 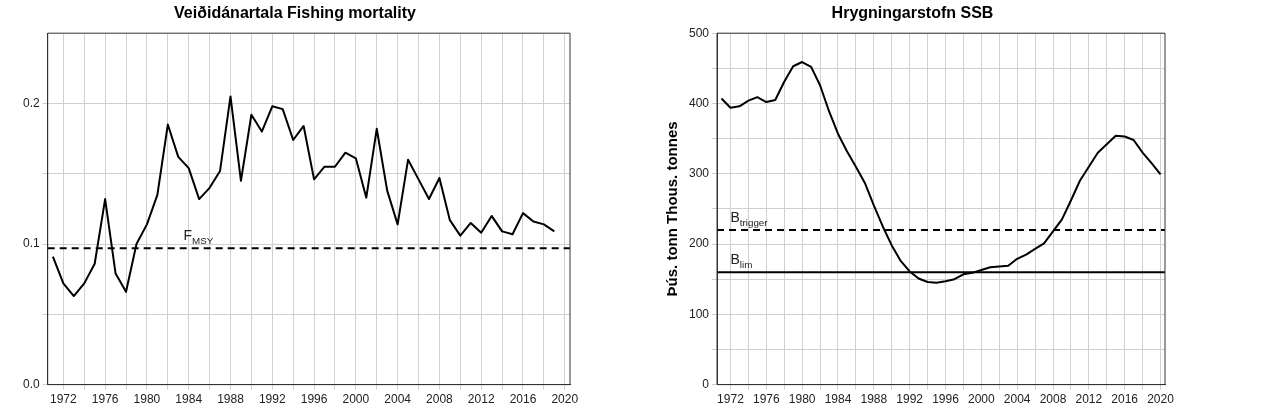 I want to click on y-tick-label: 400, so click(x=699, y=102).